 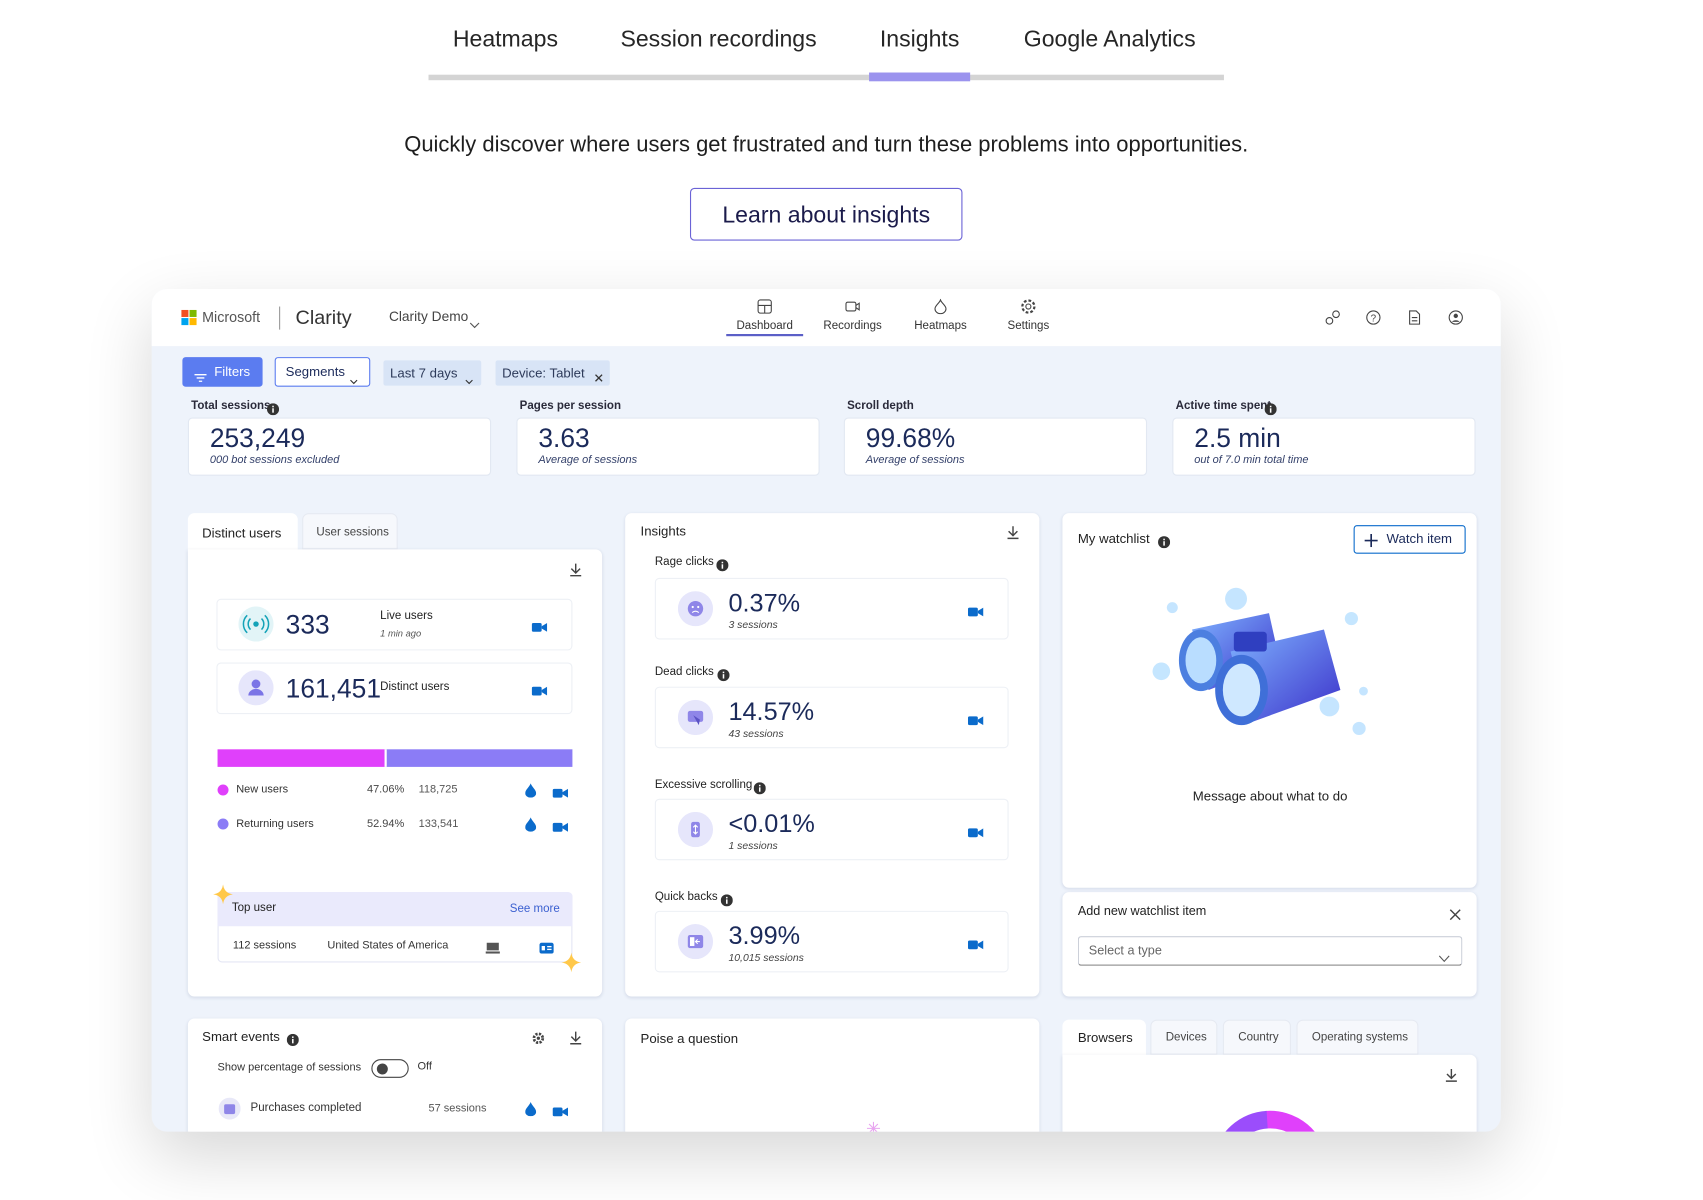 I want to click on type-select, so click(x=1270, y=951).